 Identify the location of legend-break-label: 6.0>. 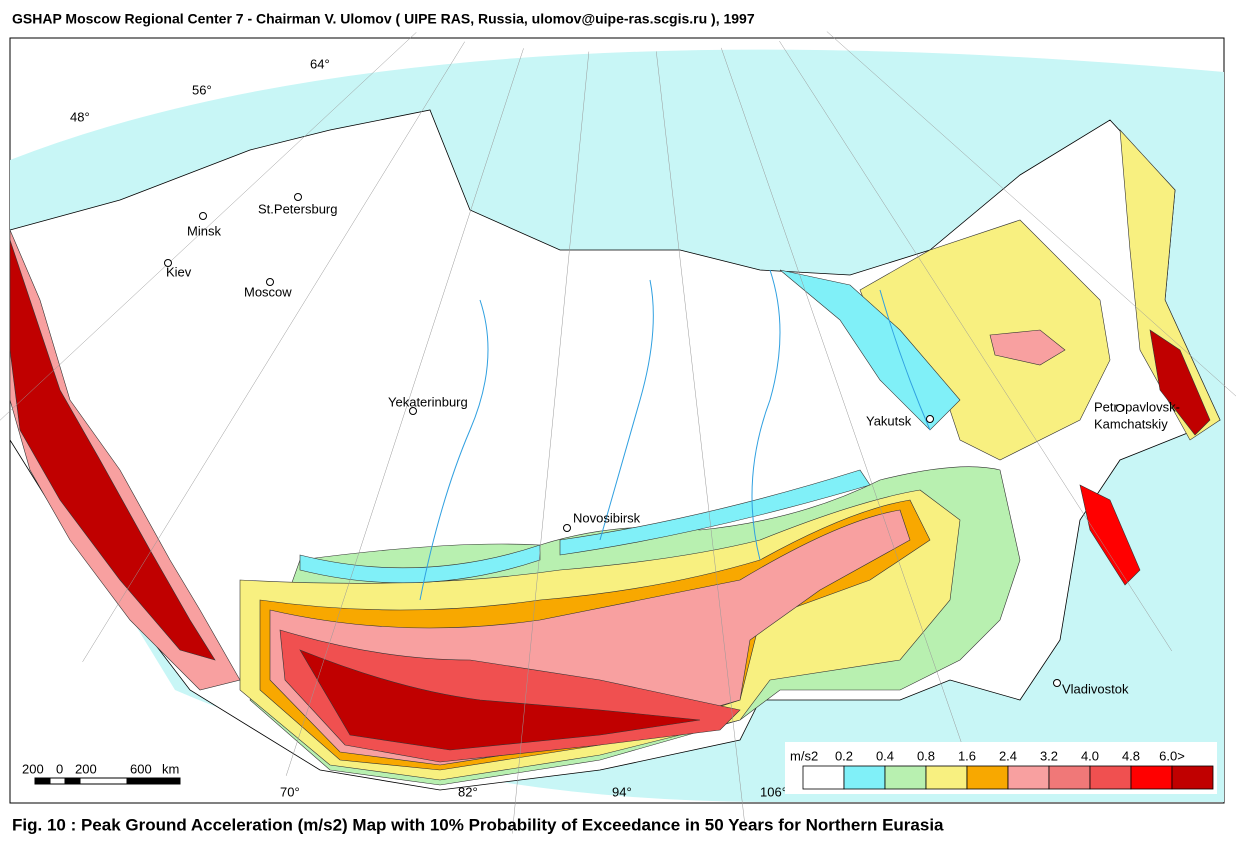
(1172, 755).